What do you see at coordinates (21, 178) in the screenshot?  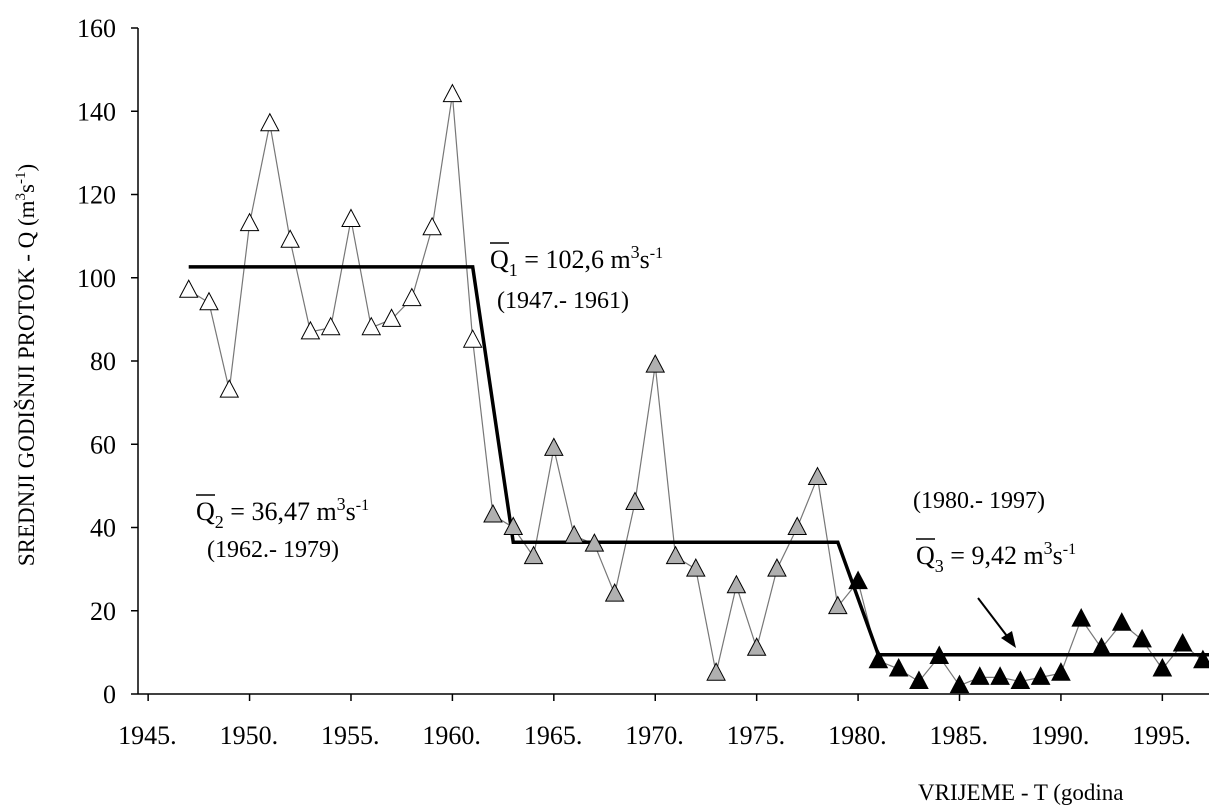 I see `y-label-sup: -1` at bounding box center [21, 178].